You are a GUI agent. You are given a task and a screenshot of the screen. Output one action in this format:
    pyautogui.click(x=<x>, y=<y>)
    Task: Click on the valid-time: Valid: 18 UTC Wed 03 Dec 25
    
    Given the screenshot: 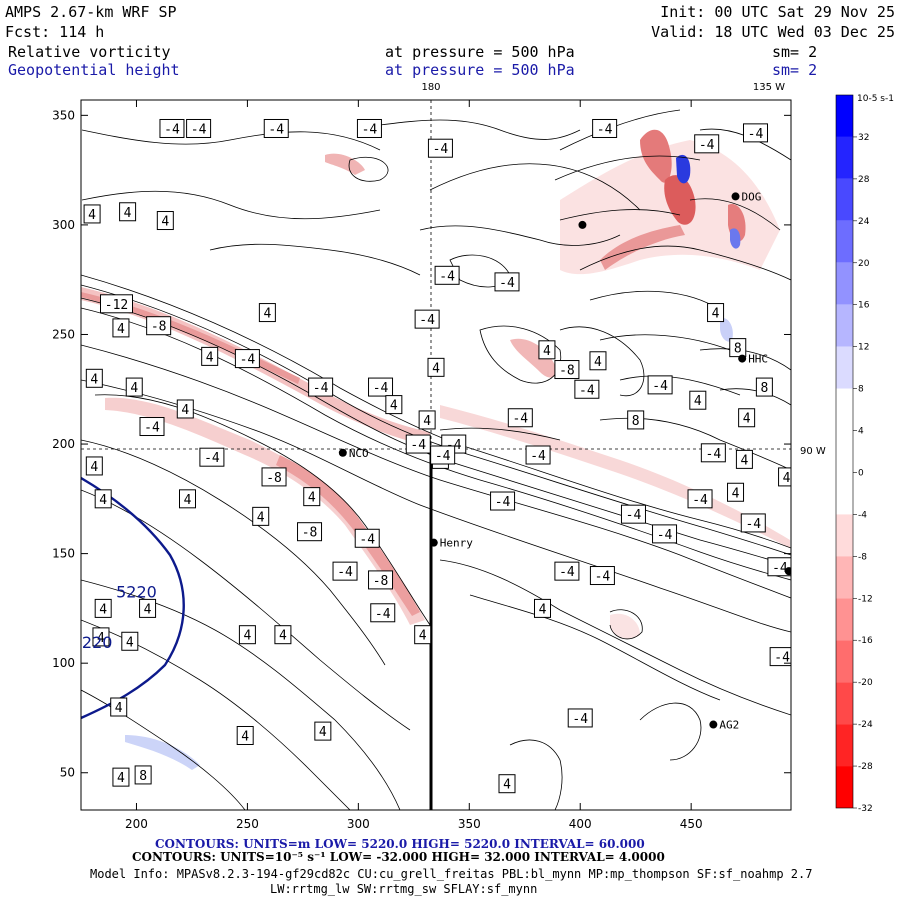 What is the action you would take?
    pyautogui.click(x=773, y=32)
    